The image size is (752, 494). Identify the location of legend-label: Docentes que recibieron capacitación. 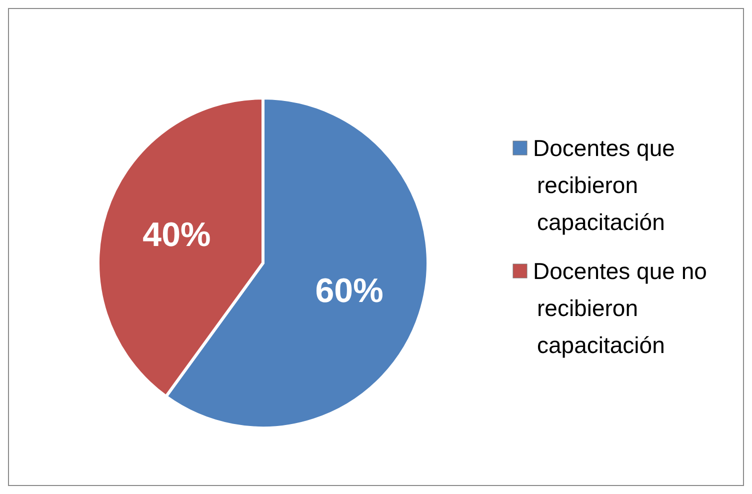
(604, 185).